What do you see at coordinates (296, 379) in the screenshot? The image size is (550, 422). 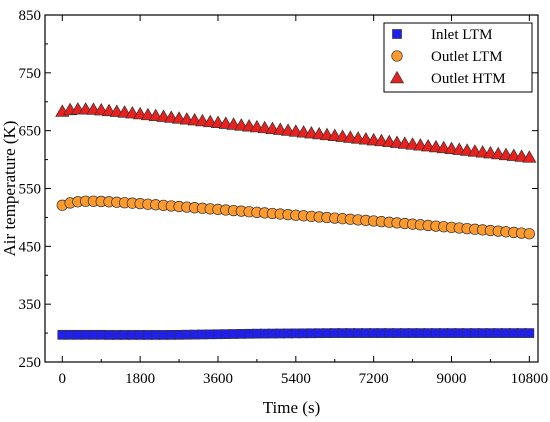 I see `x-tick-label: 5400` at bounding box center [296, 379].